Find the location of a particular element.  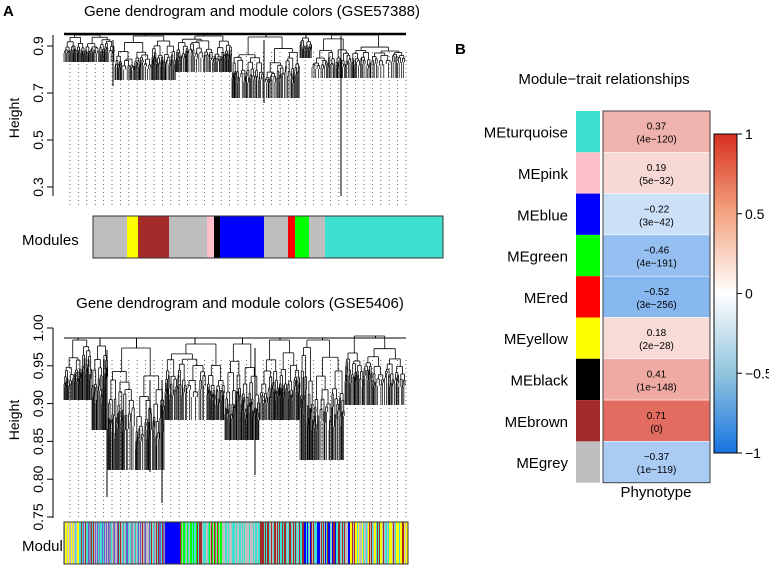

top-modules-label: Modules is located at coordinates (50, 240).